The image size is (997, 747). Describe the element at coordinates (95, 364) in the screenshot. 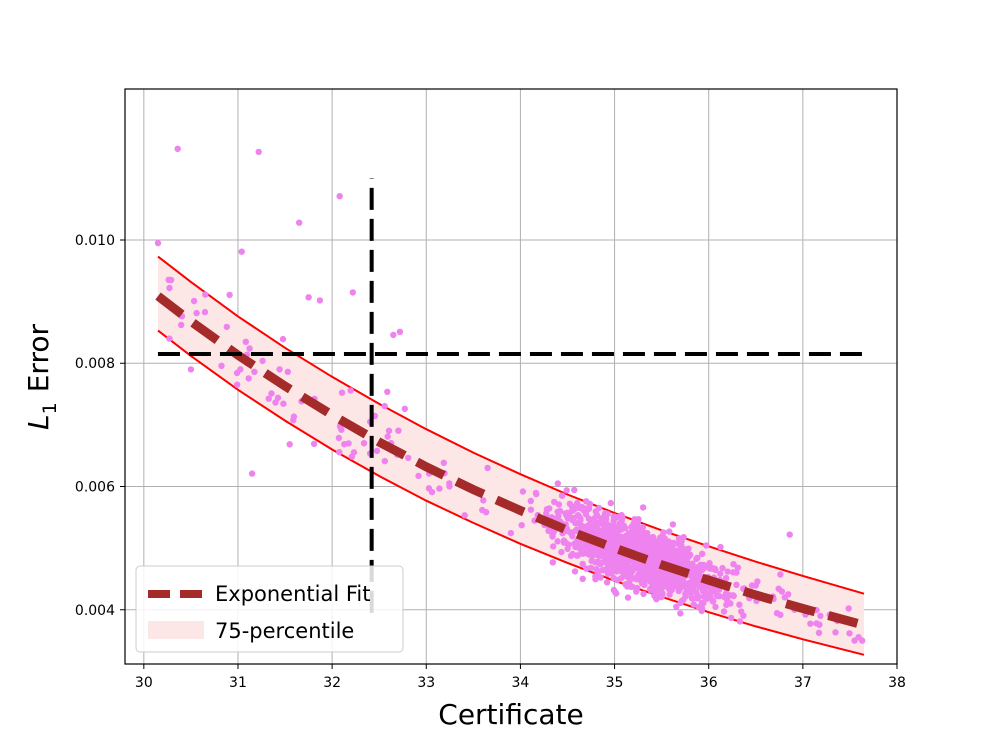

I see `y-tick-label: 0.008` at that location.